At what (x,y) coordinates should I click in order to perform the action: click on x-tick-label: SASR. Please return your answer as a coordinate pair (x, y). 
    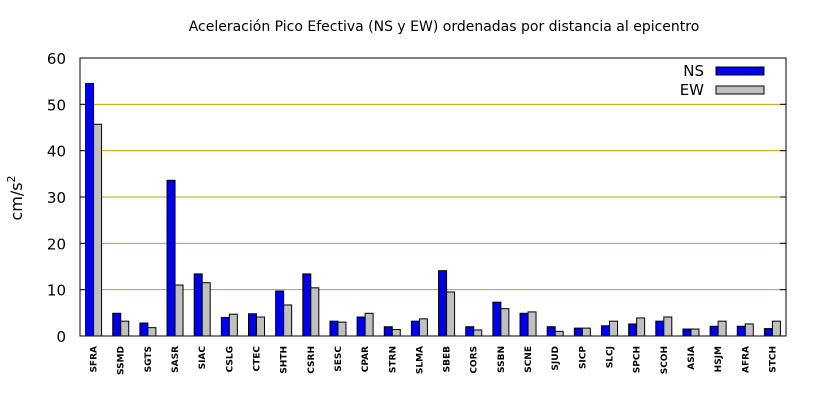
    Looking at the image, I should click on (176, 359).